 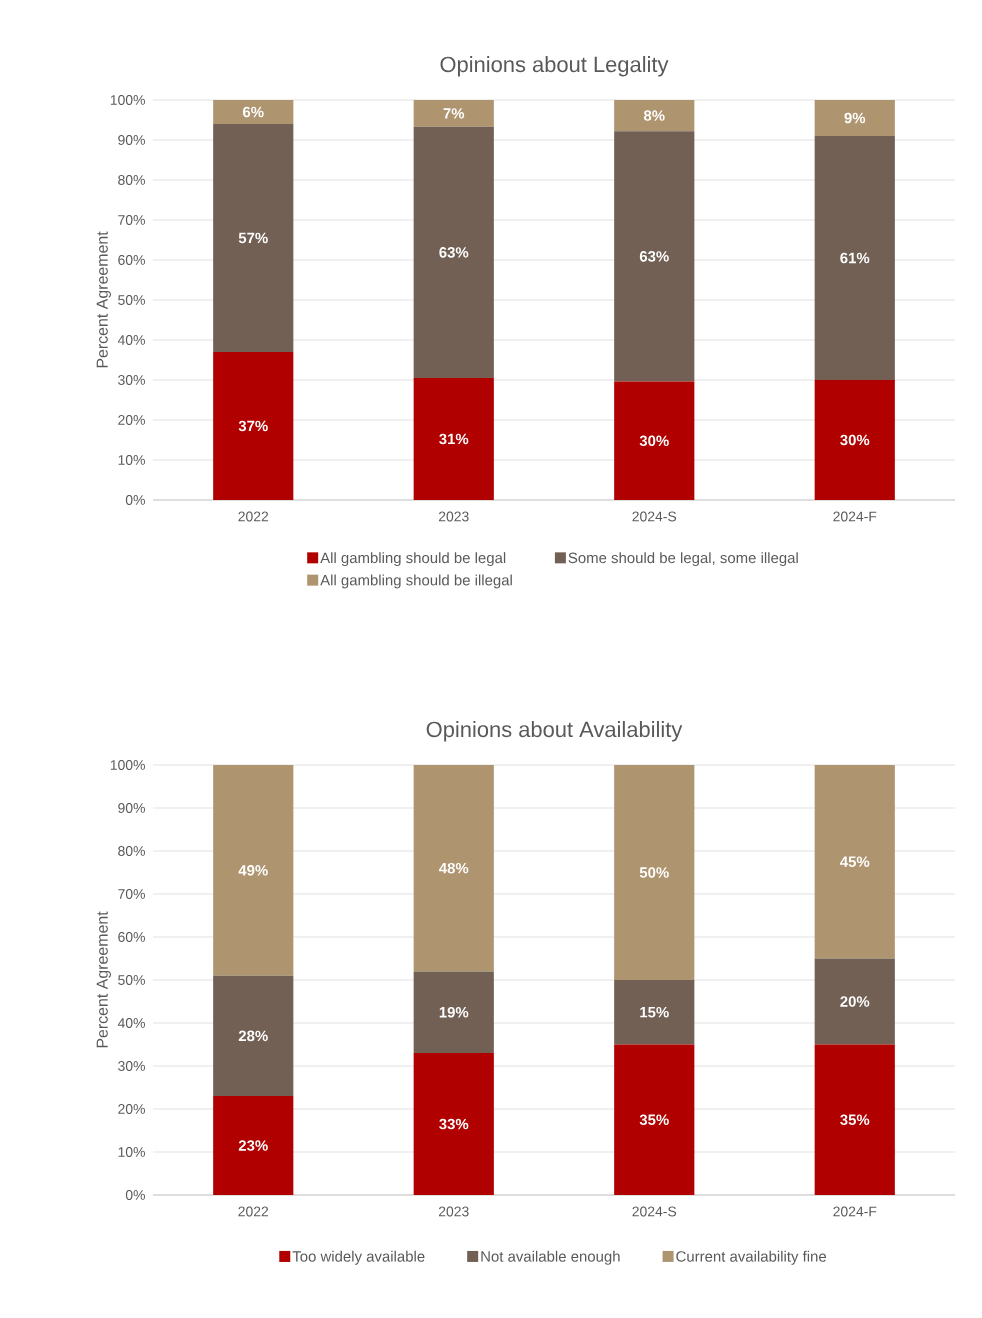 I want to click on data-label: 23%, so click(x=253, y=1145).